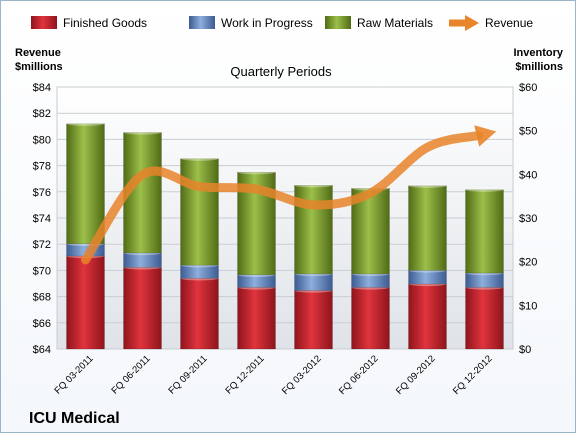 Image resolution: width=576 pixels, height=433 pixels. I want to click on revenue-arrowhead, so click(485, 136).